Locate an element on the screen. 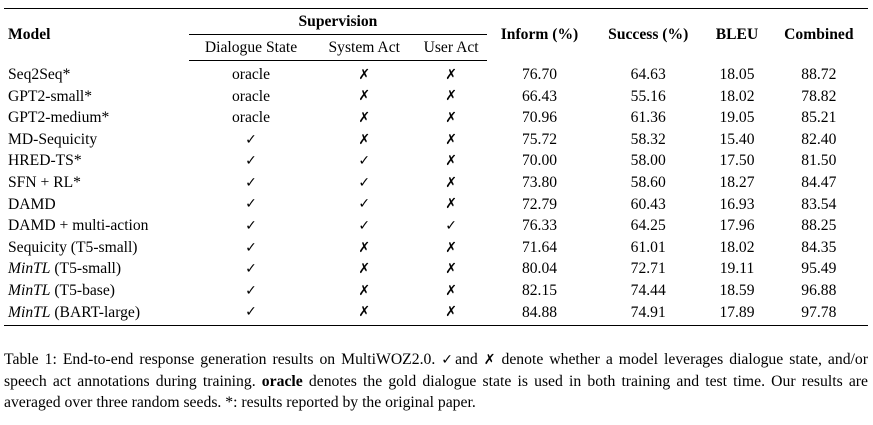 Image resolution: width=873 pixels, height=425 pixels. inform-cell: 75.72 is located at coordinates (539, 139).